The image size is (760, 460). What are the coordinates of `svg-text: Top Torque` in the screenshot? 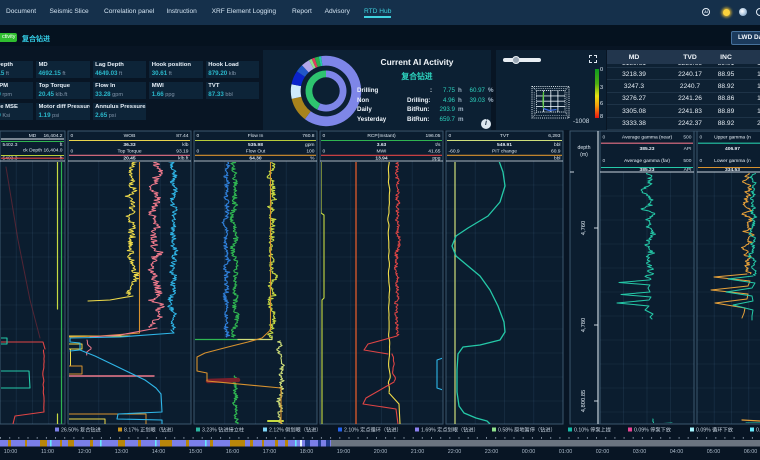 It's located at (129, 152).